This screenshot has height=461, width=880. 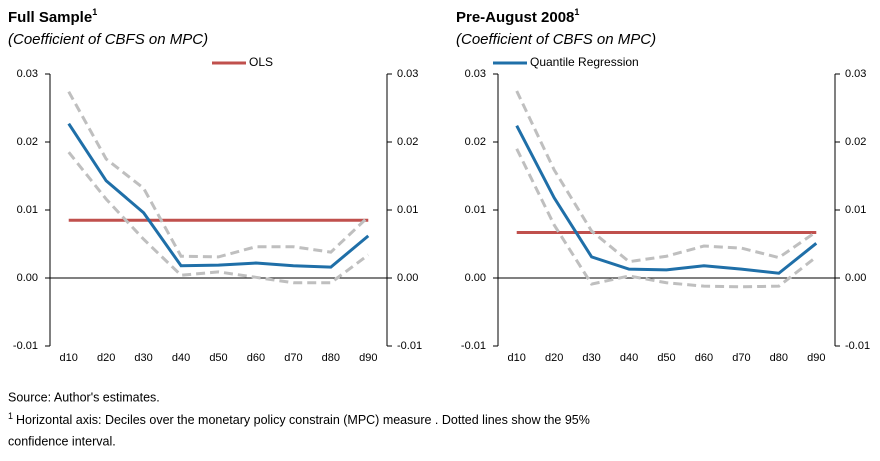 What do you see at coordinates (261, 62) in the screenshot?
I see `legend-label: OLS` at bounding box center [261, 62].